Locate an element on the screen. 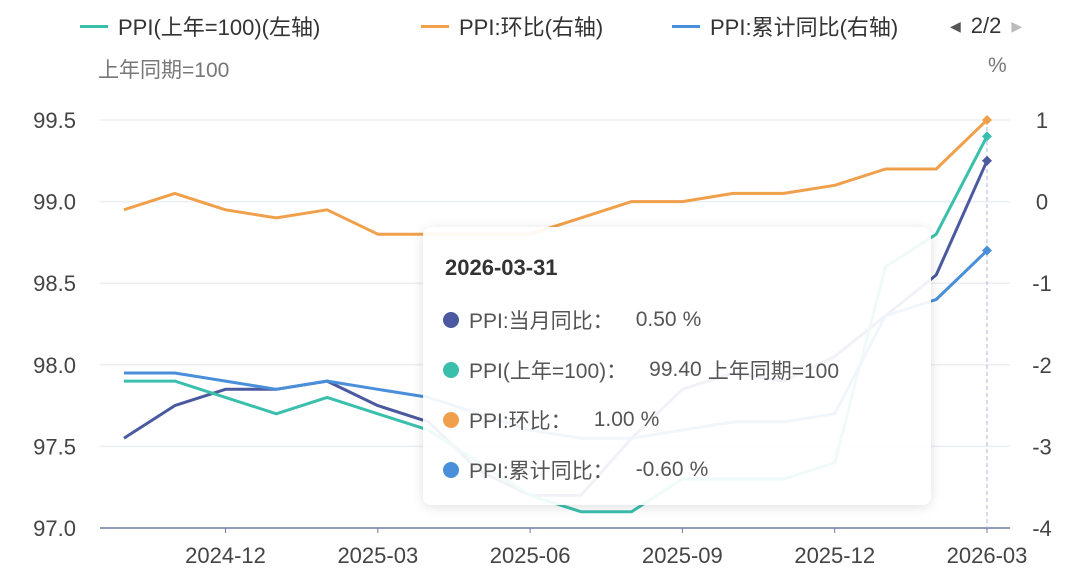 The height and width of the screenshot is (588, 1080). x-axis-tick-label: 2025-03 is located at coordinates (377, 555).